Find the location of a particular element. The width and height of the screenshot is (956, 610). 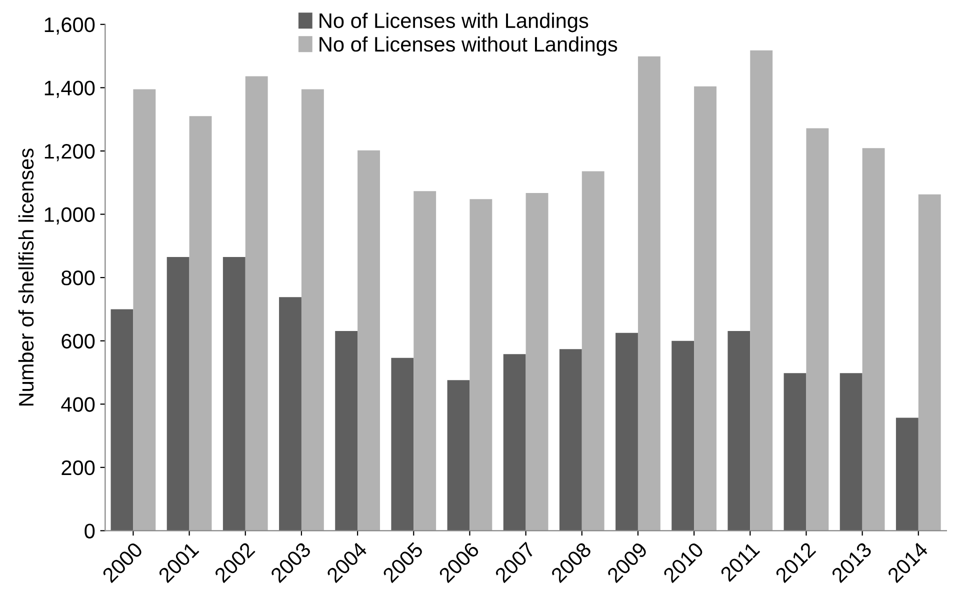

y-tick-label: 1,200 is located at coordinates (69, 153).